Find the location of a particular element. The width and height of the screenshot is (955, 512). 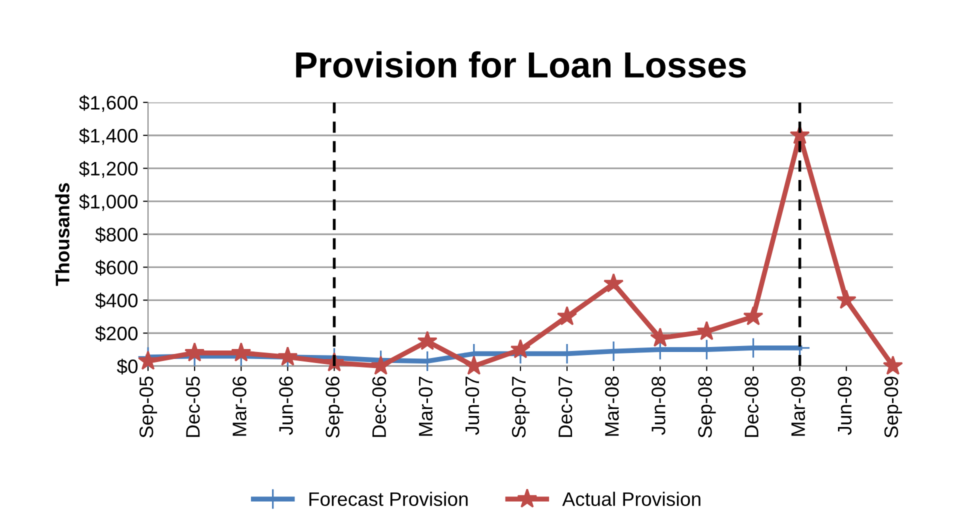

x-tick-label: Mar-06 is located at coordinates (239, 406).